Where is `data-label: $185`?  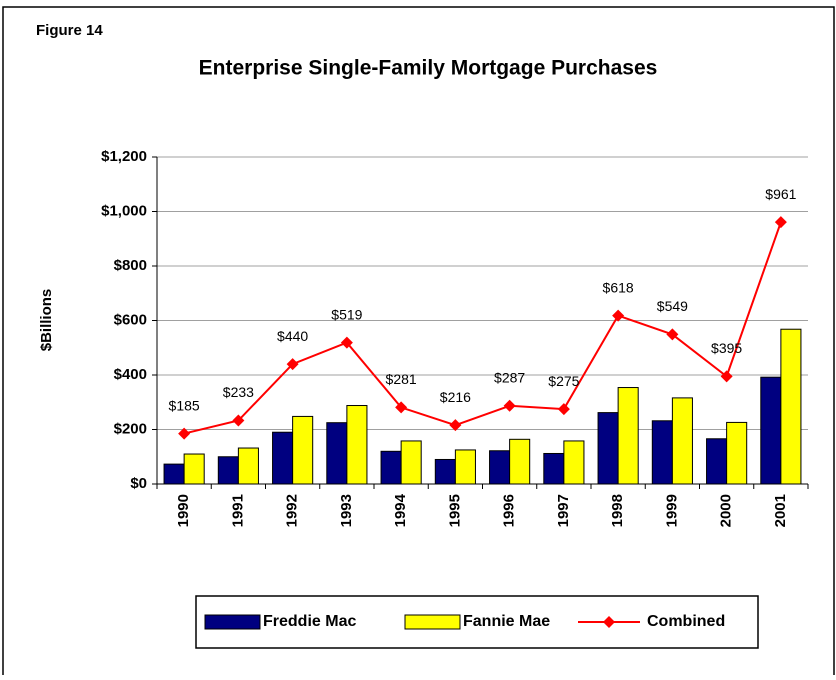
data-label: $185 is located at coordinates (184, 405).